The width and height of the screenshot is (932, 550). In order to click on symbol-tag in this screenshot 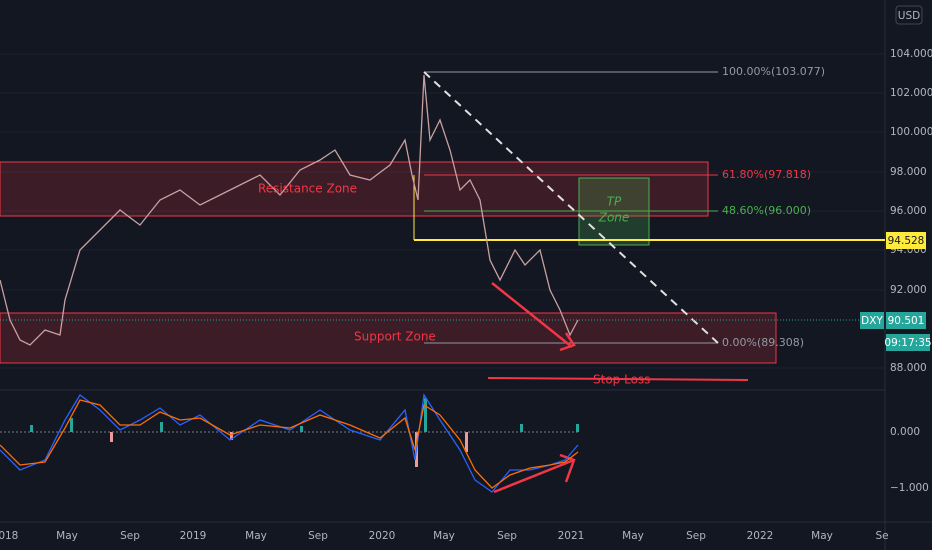, I will do `click(872, 320)`.